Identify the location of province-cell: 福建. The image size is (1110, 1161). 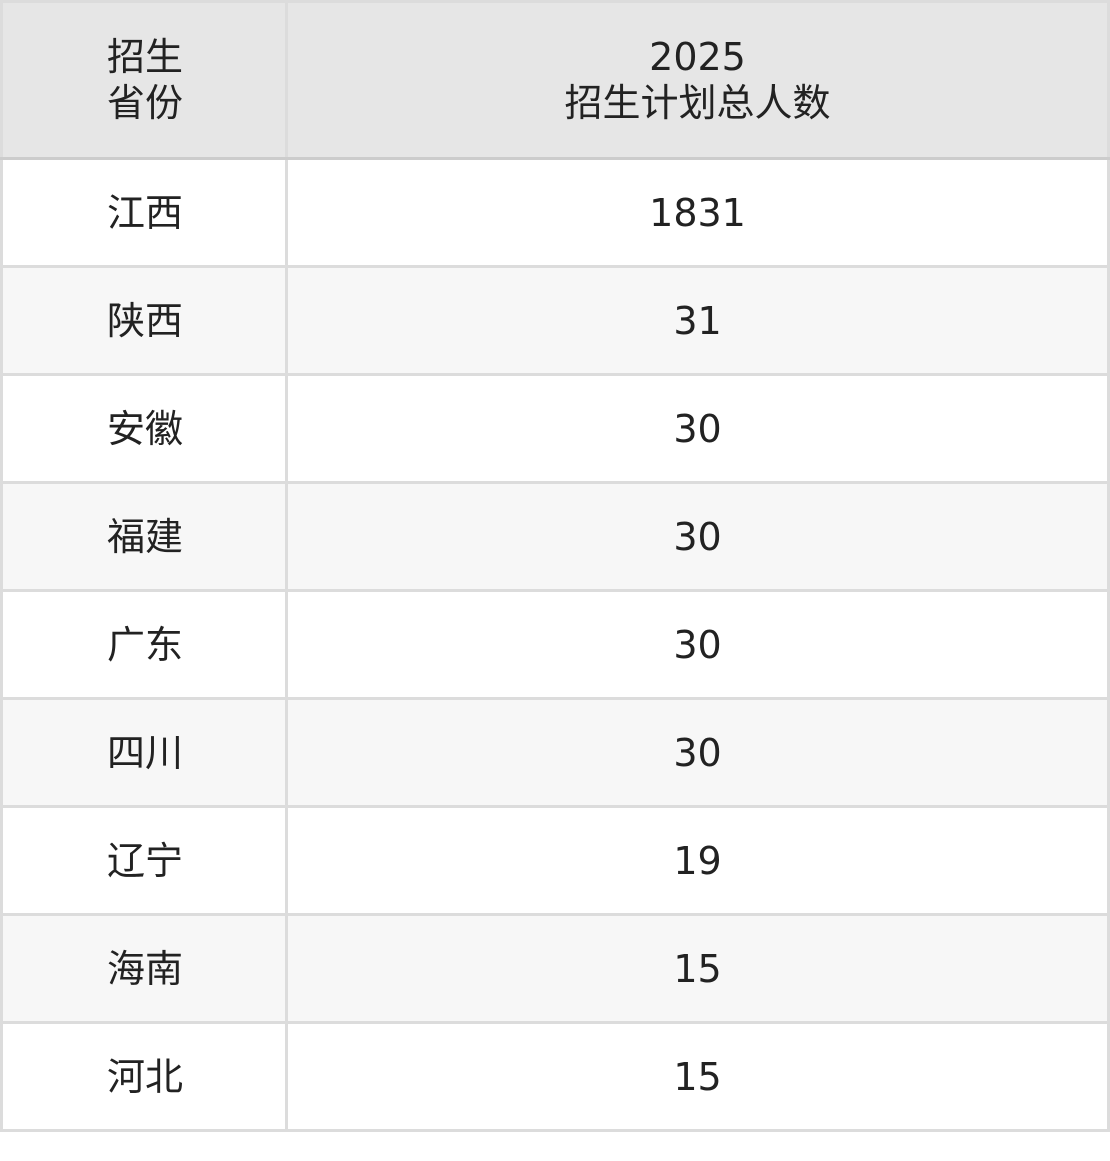
(144, 536).